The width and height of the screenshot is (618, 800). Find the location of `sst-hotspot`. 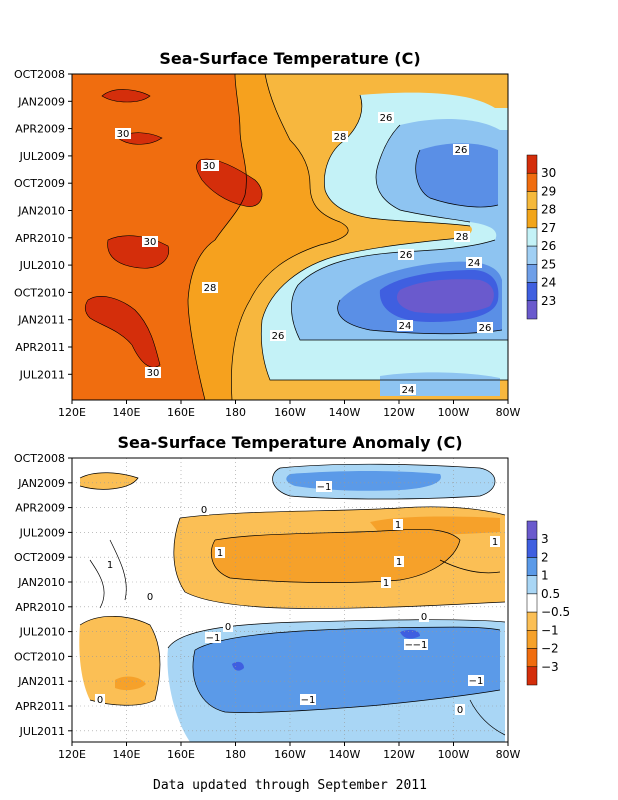

sst-hotspot is located at coordinates (122, 332).